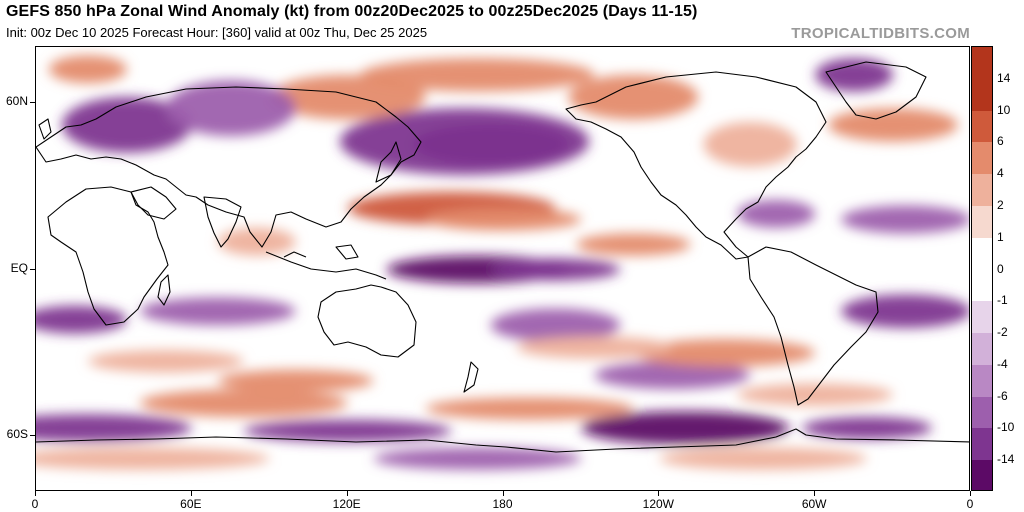 The image size is (1024, 512). What do you see at coordinates (1006, 459) in the screenshot?
I see `colorbar-label: -14` at bounding box center [1006, 459].